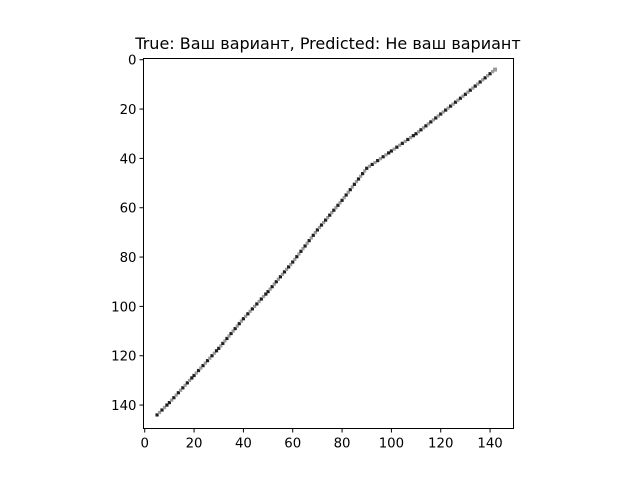 Image resolution: width=640 pixels, height=480 pixels. I want to click on y-tick-label: 60, so click(128, 209).